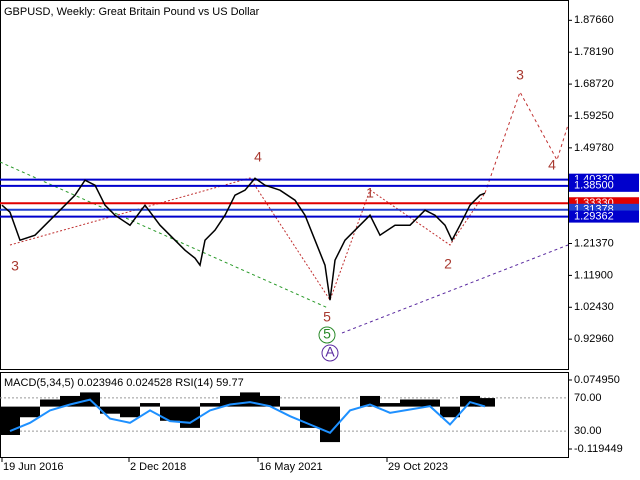 The width and height of the screenshot is (640, 480). What do you see at coordinates (594, 307) in the screenshot?
I see `y-tick-label: 1.02430` at bounding box center [594, 307].